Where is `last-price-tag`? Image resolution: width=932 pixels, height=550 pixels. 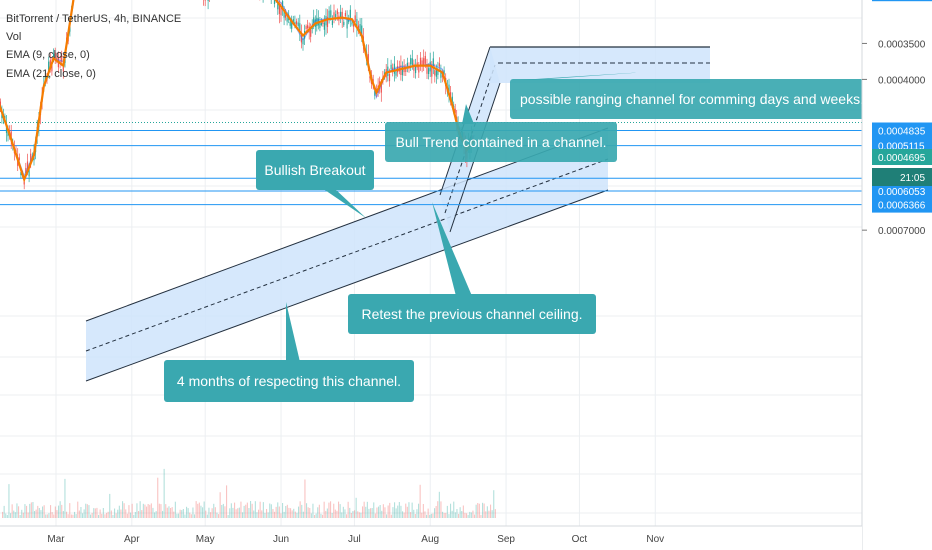
last-price-tag is located at coordinates (902, 157).